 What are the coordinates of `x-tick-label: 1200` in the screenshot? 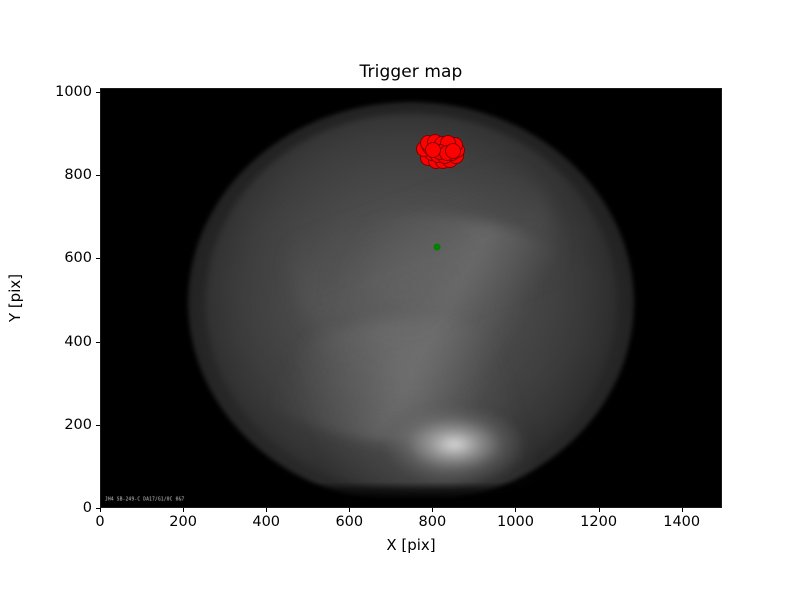 It's located at (599, 522).